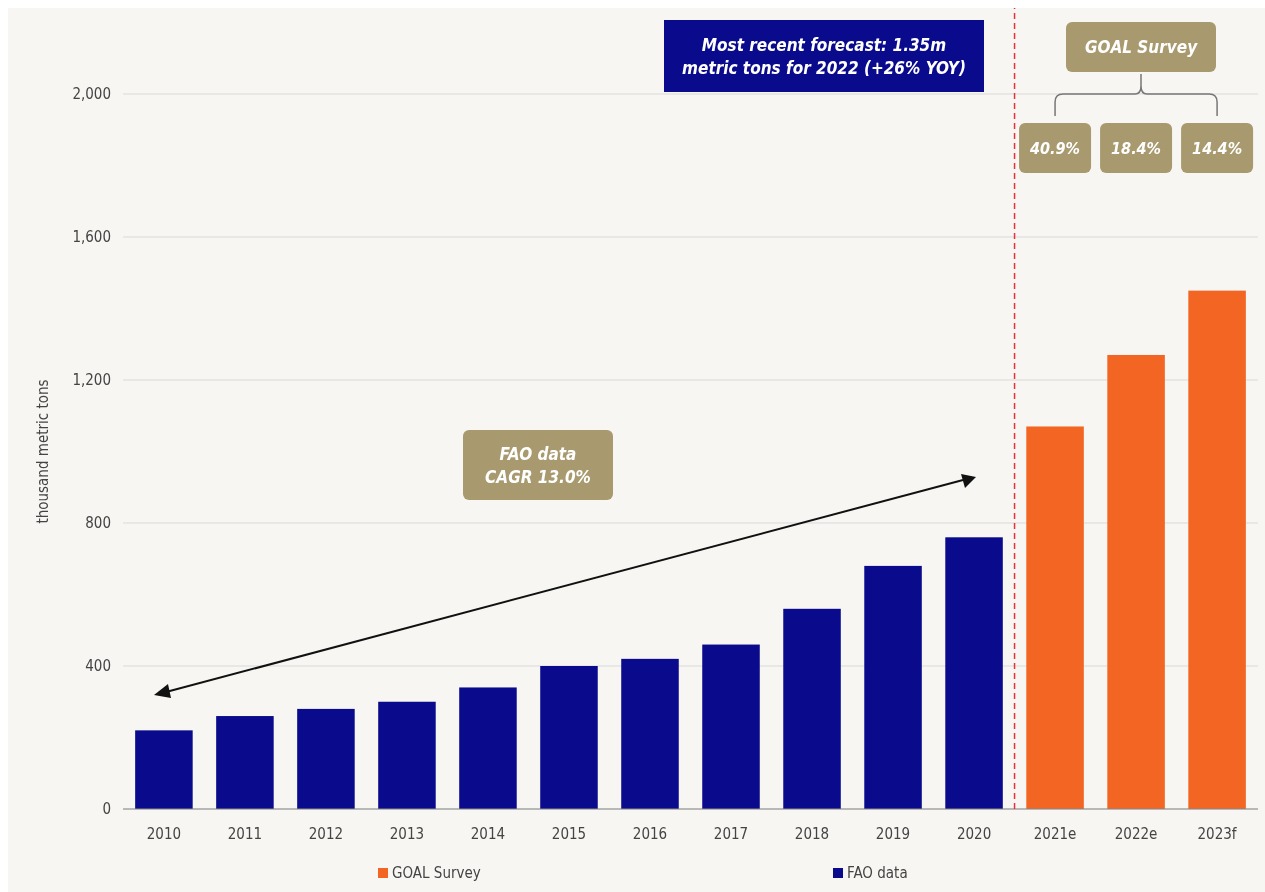 The width and height of the screenshot is (1265, 892). What do you see at coordinates (569, 834) in the screenshot?
I see `x-tick-label: 2015` at bounding box center [569, 834].